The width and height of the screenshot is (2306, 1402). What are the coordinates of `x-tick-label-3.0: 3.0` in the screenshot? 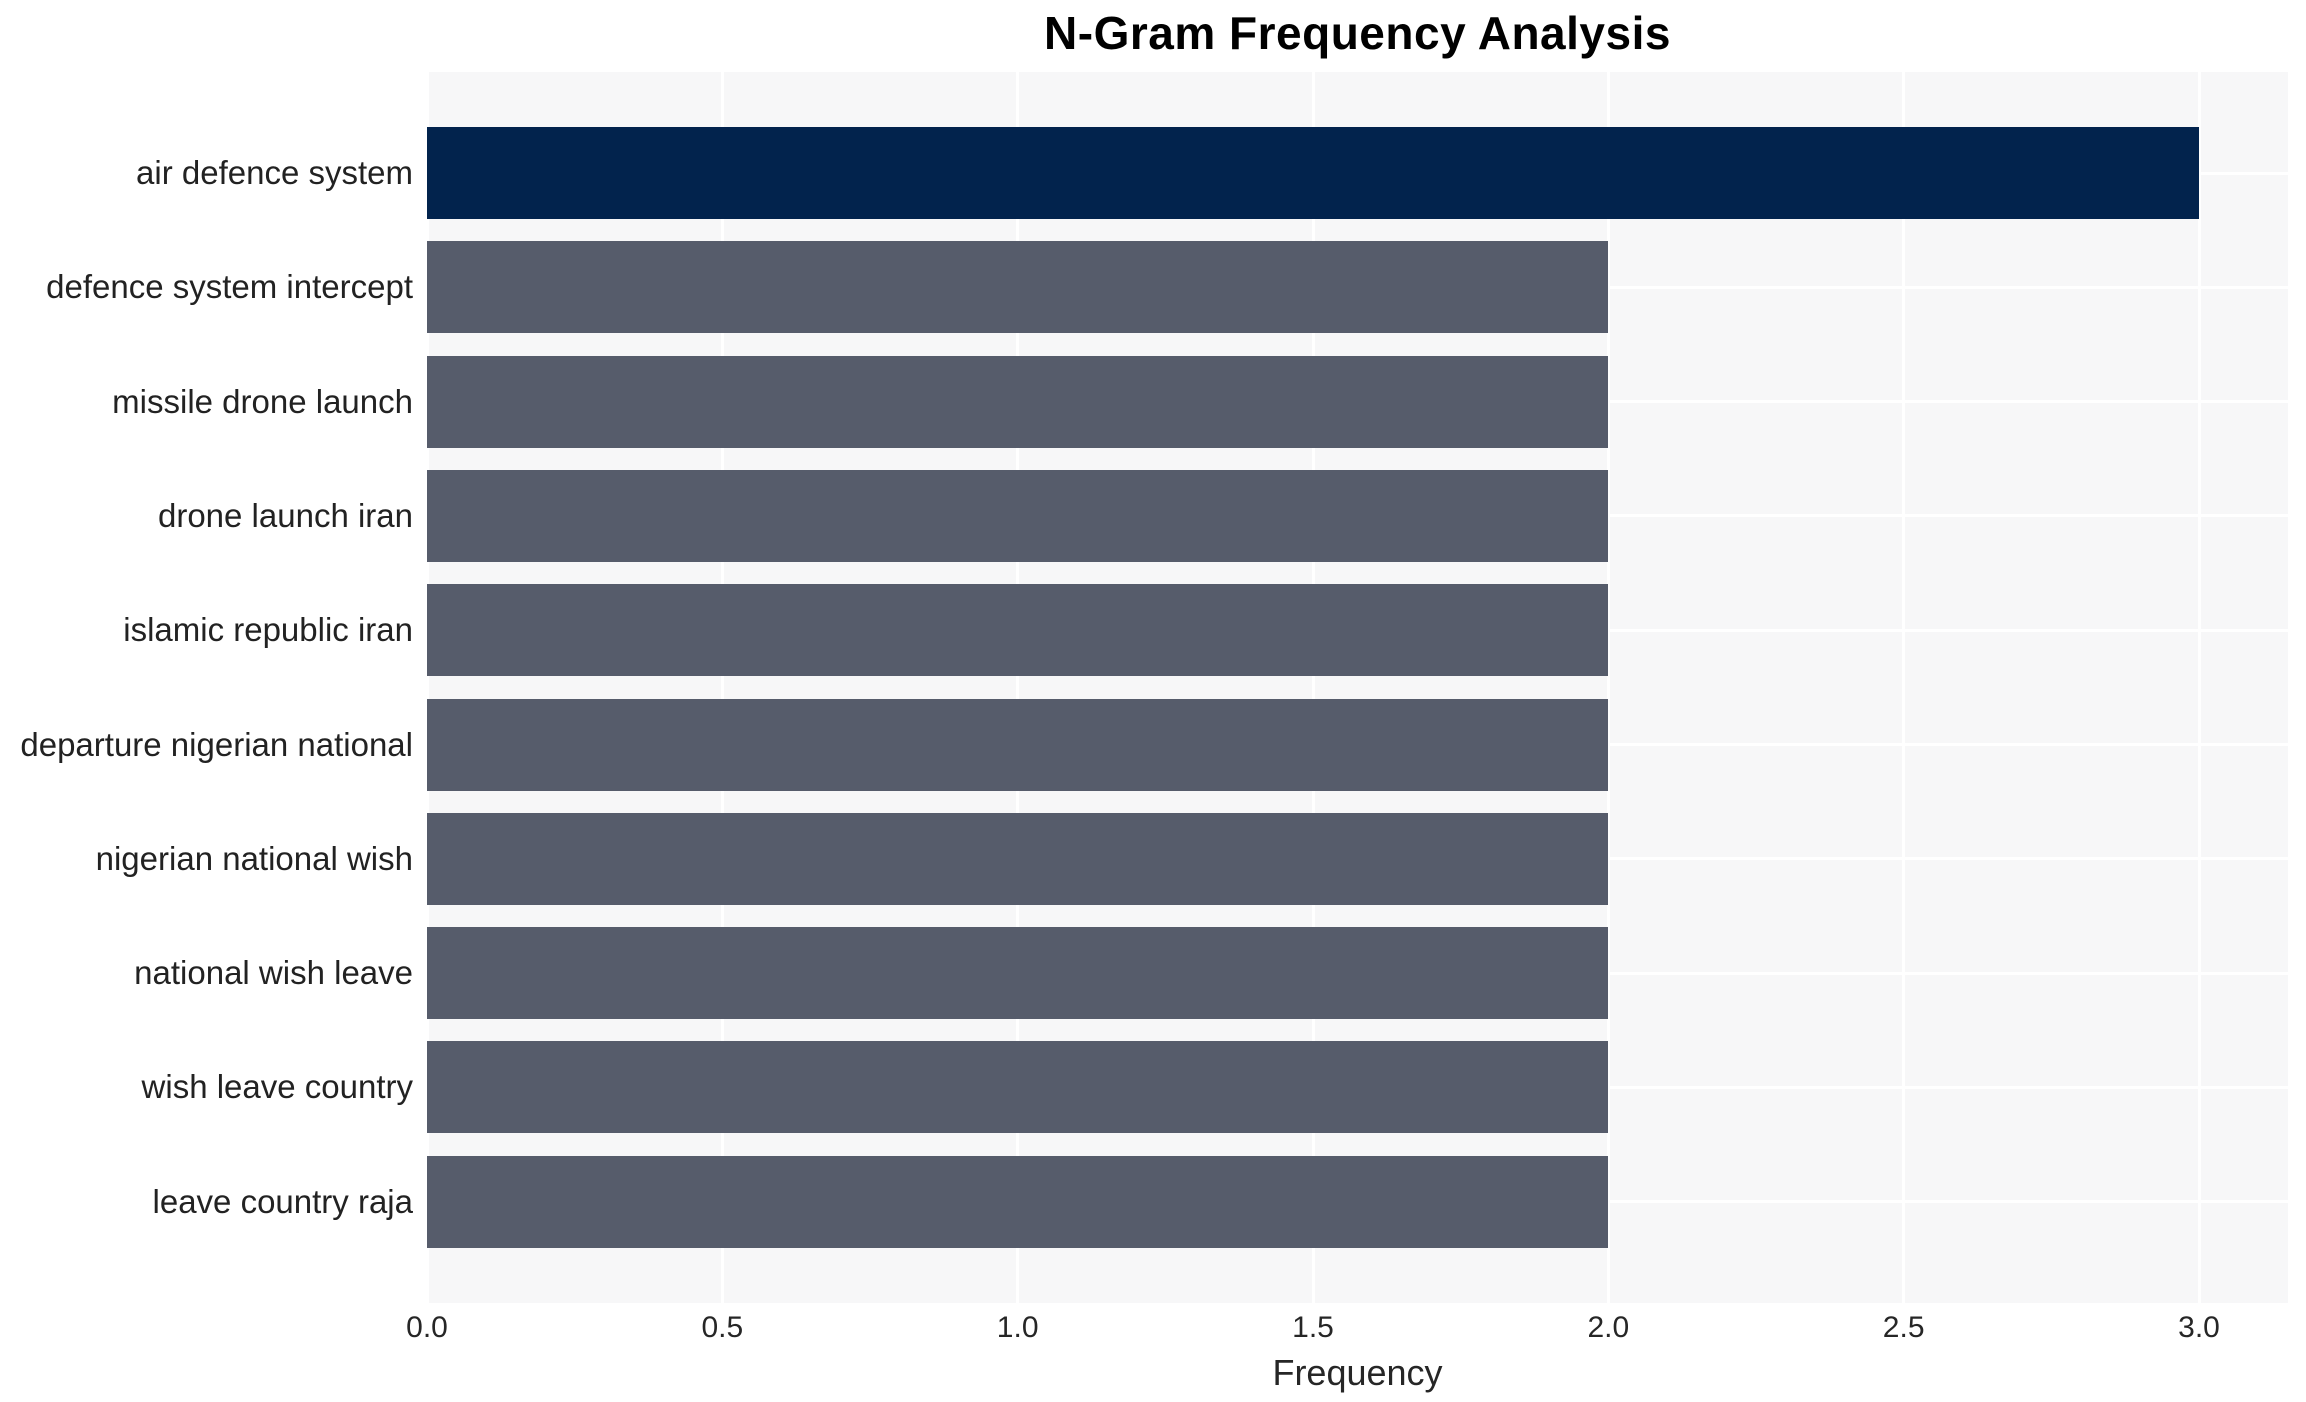 It's located at (2199, 1327).